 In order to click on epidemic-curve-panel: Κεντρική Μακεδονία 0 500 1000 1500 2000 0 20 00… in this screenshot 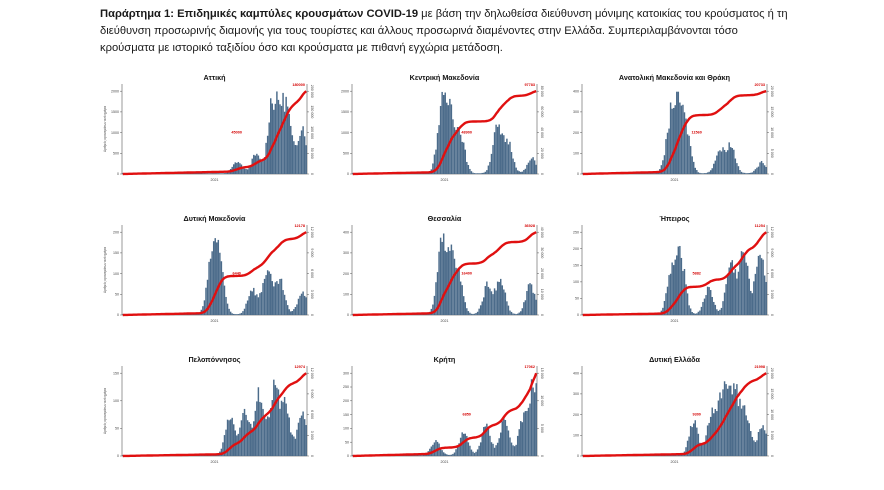, I will do `click(441, 135)`.